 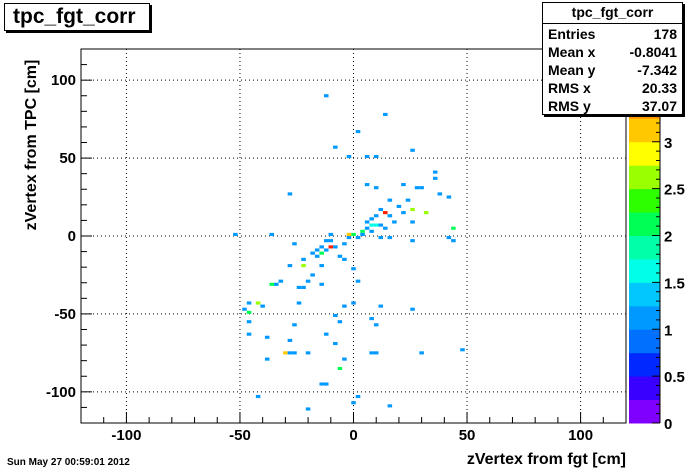 I want to click on y-tick-label: 100, so click(x=63, y=80).